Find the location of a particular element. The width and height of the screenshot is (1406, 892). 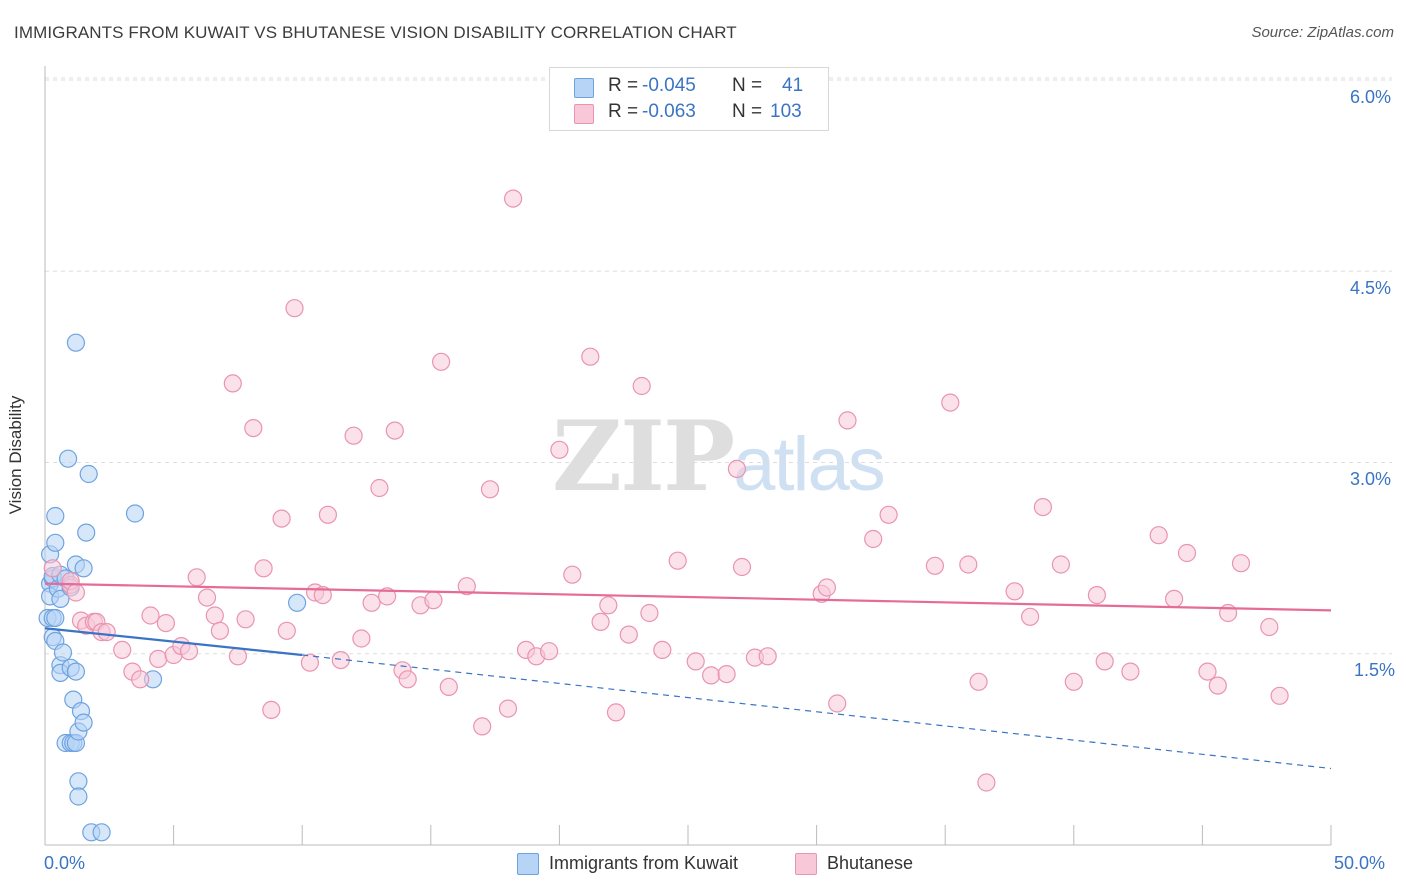

bhutanese-r-label: R = is located at coordinates (623, 111).